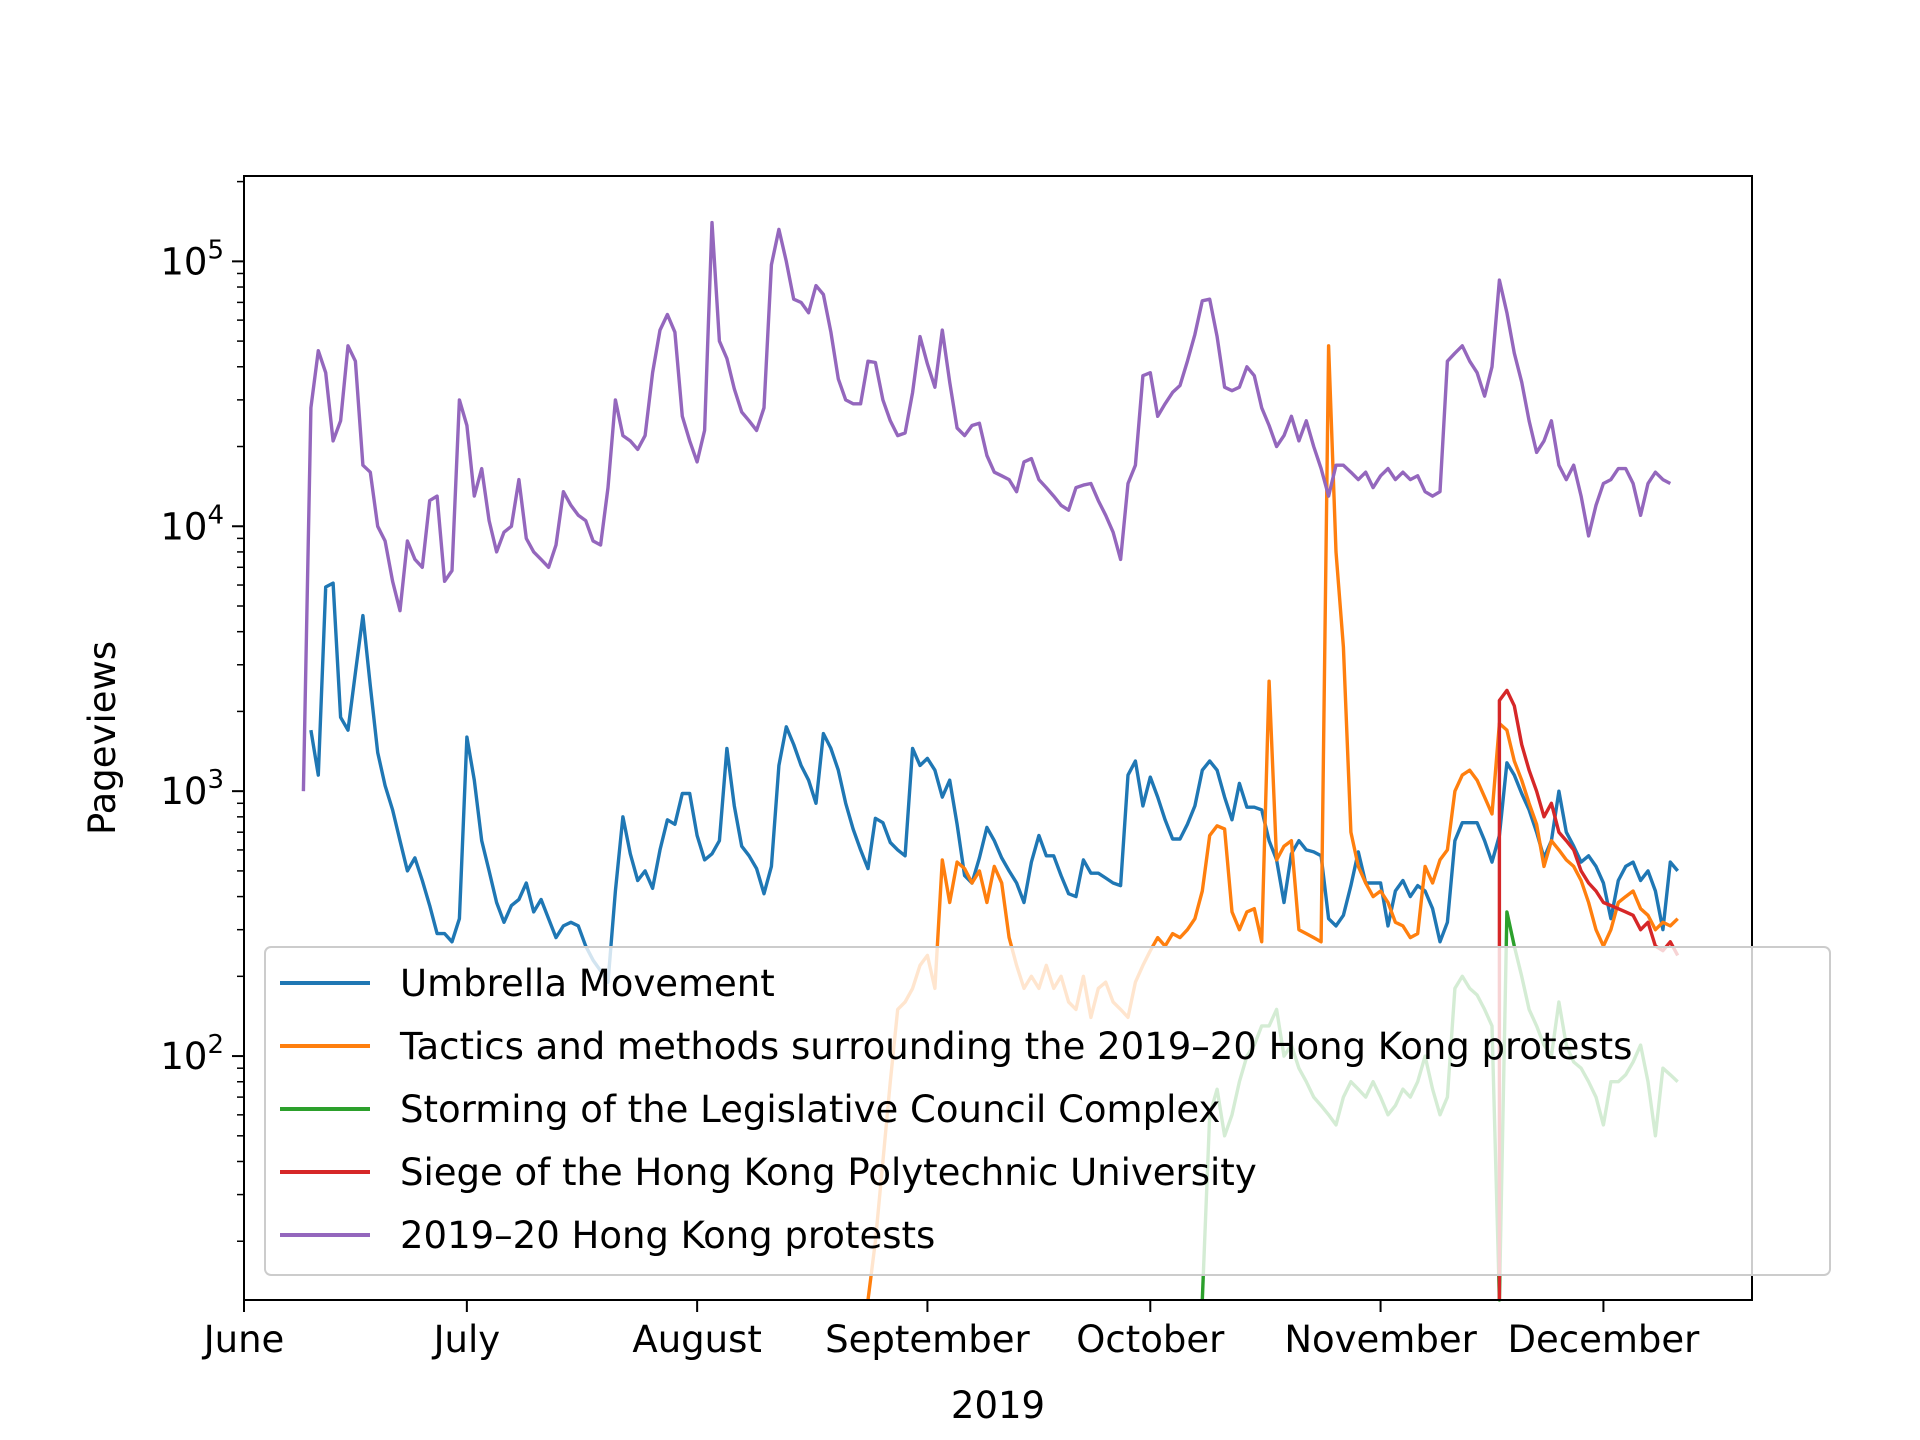 This screenshot has width=1920, height=1440. I want to click on y-tick-label: 103, so click(192, 789).